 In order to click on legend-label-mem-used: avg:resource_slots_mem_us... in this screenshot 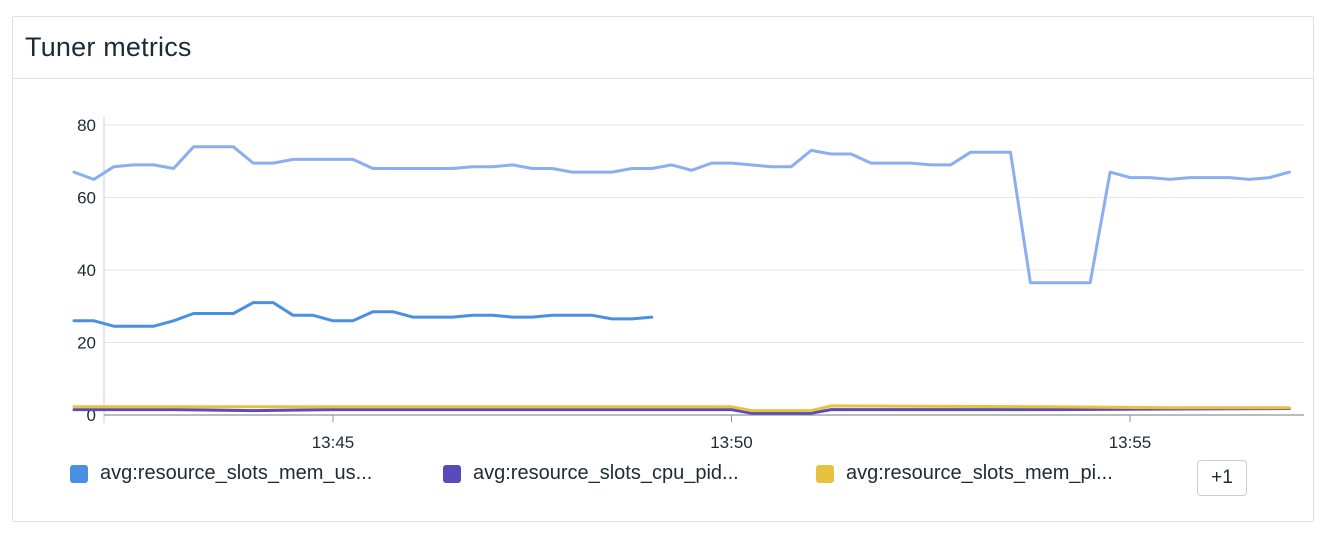, I will do `click(236, 473)`.